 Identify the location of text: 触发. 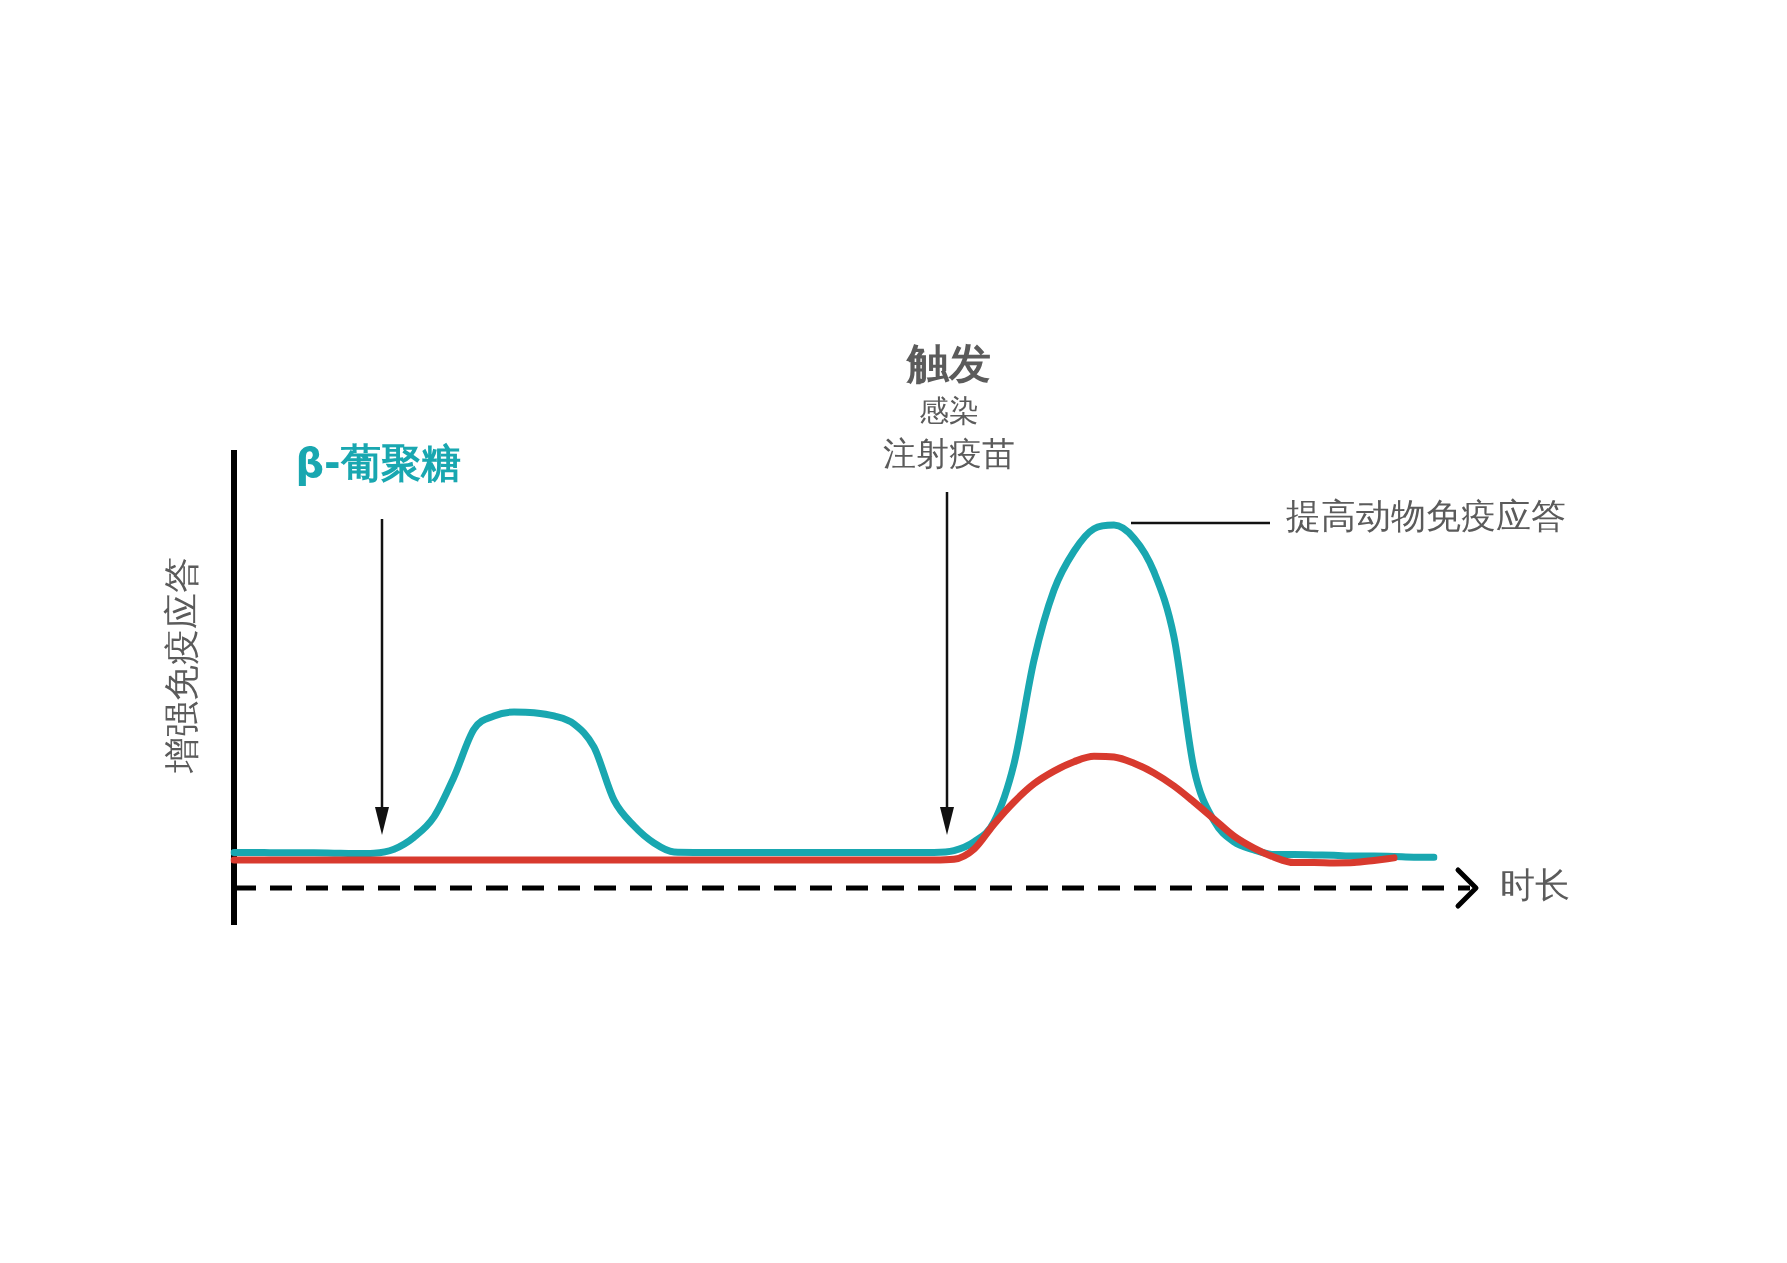
(948, 363).